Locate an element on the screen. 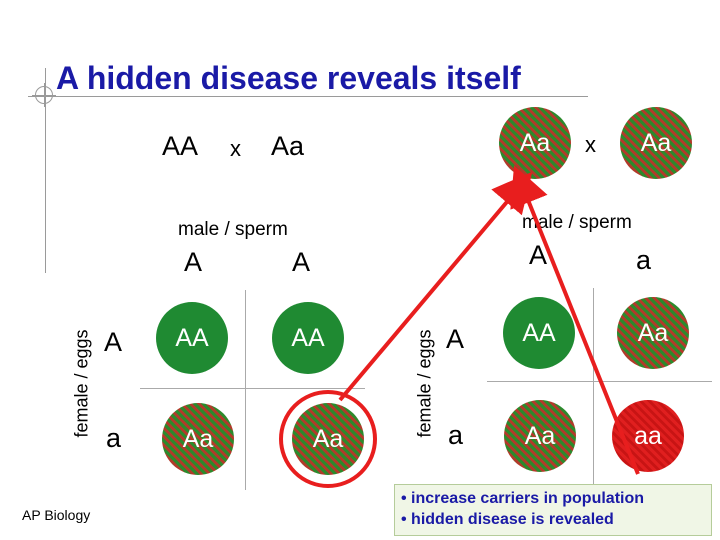 Image resolution: width=720 pixels, height=540 pixels. left-cell-AA-1: AA is located at coordinates (192, 338).